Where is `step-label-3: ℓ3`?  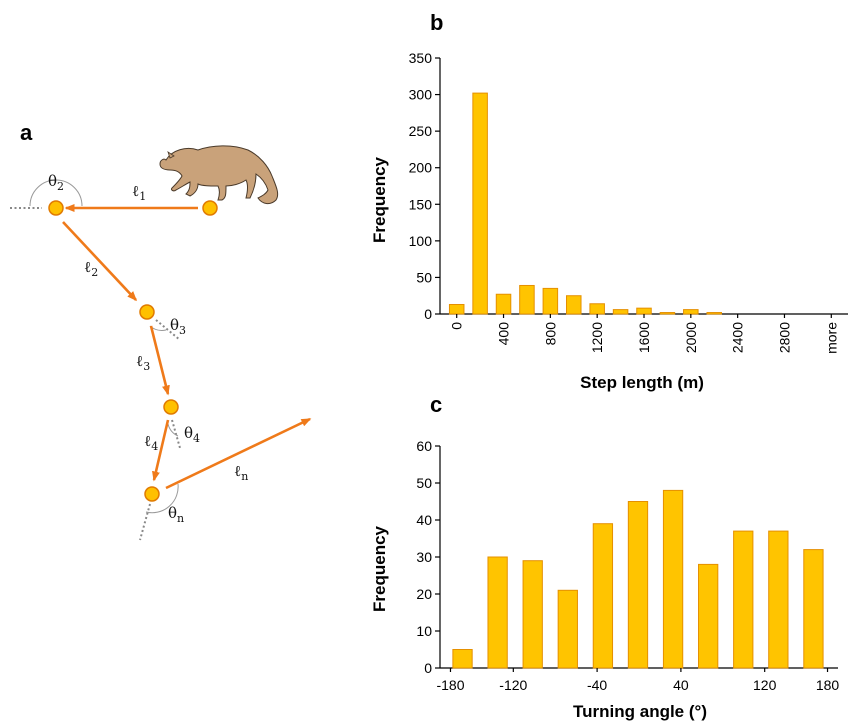 step-label-3: ℓ3 is located at coordinates (143, 362).